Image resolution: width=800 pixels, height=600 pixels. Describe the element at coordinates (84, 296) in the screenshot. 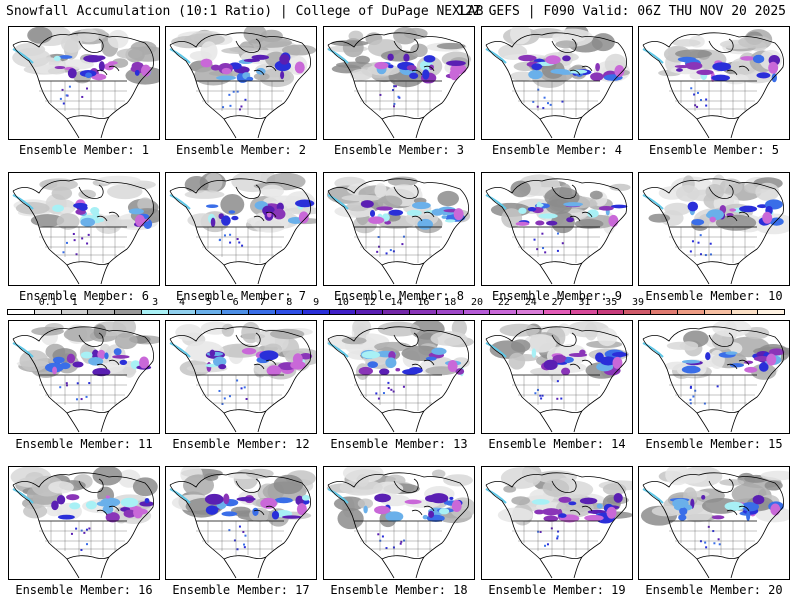

I see `ensemble-member-label: Ensemble Member: 6` at that location.